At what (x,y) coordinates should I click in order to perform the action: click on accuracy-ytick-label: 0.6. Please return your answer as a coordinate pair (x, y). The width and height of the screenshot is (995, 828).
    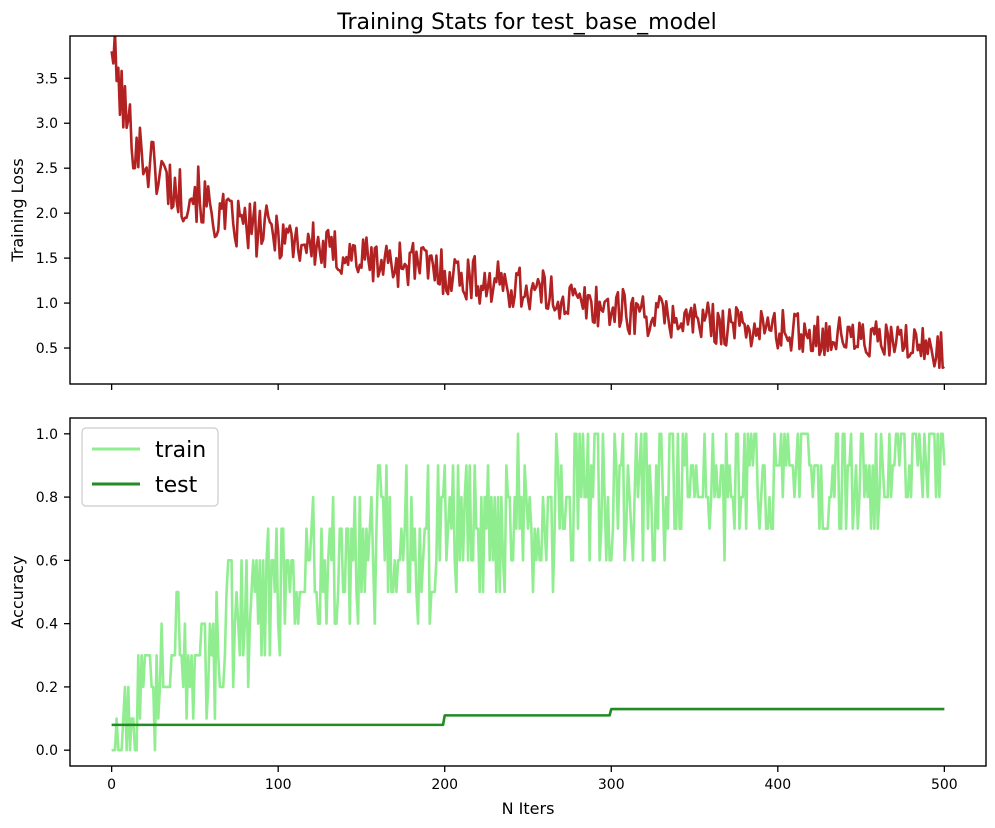
    Looking at the image, I should click on (47, 561).